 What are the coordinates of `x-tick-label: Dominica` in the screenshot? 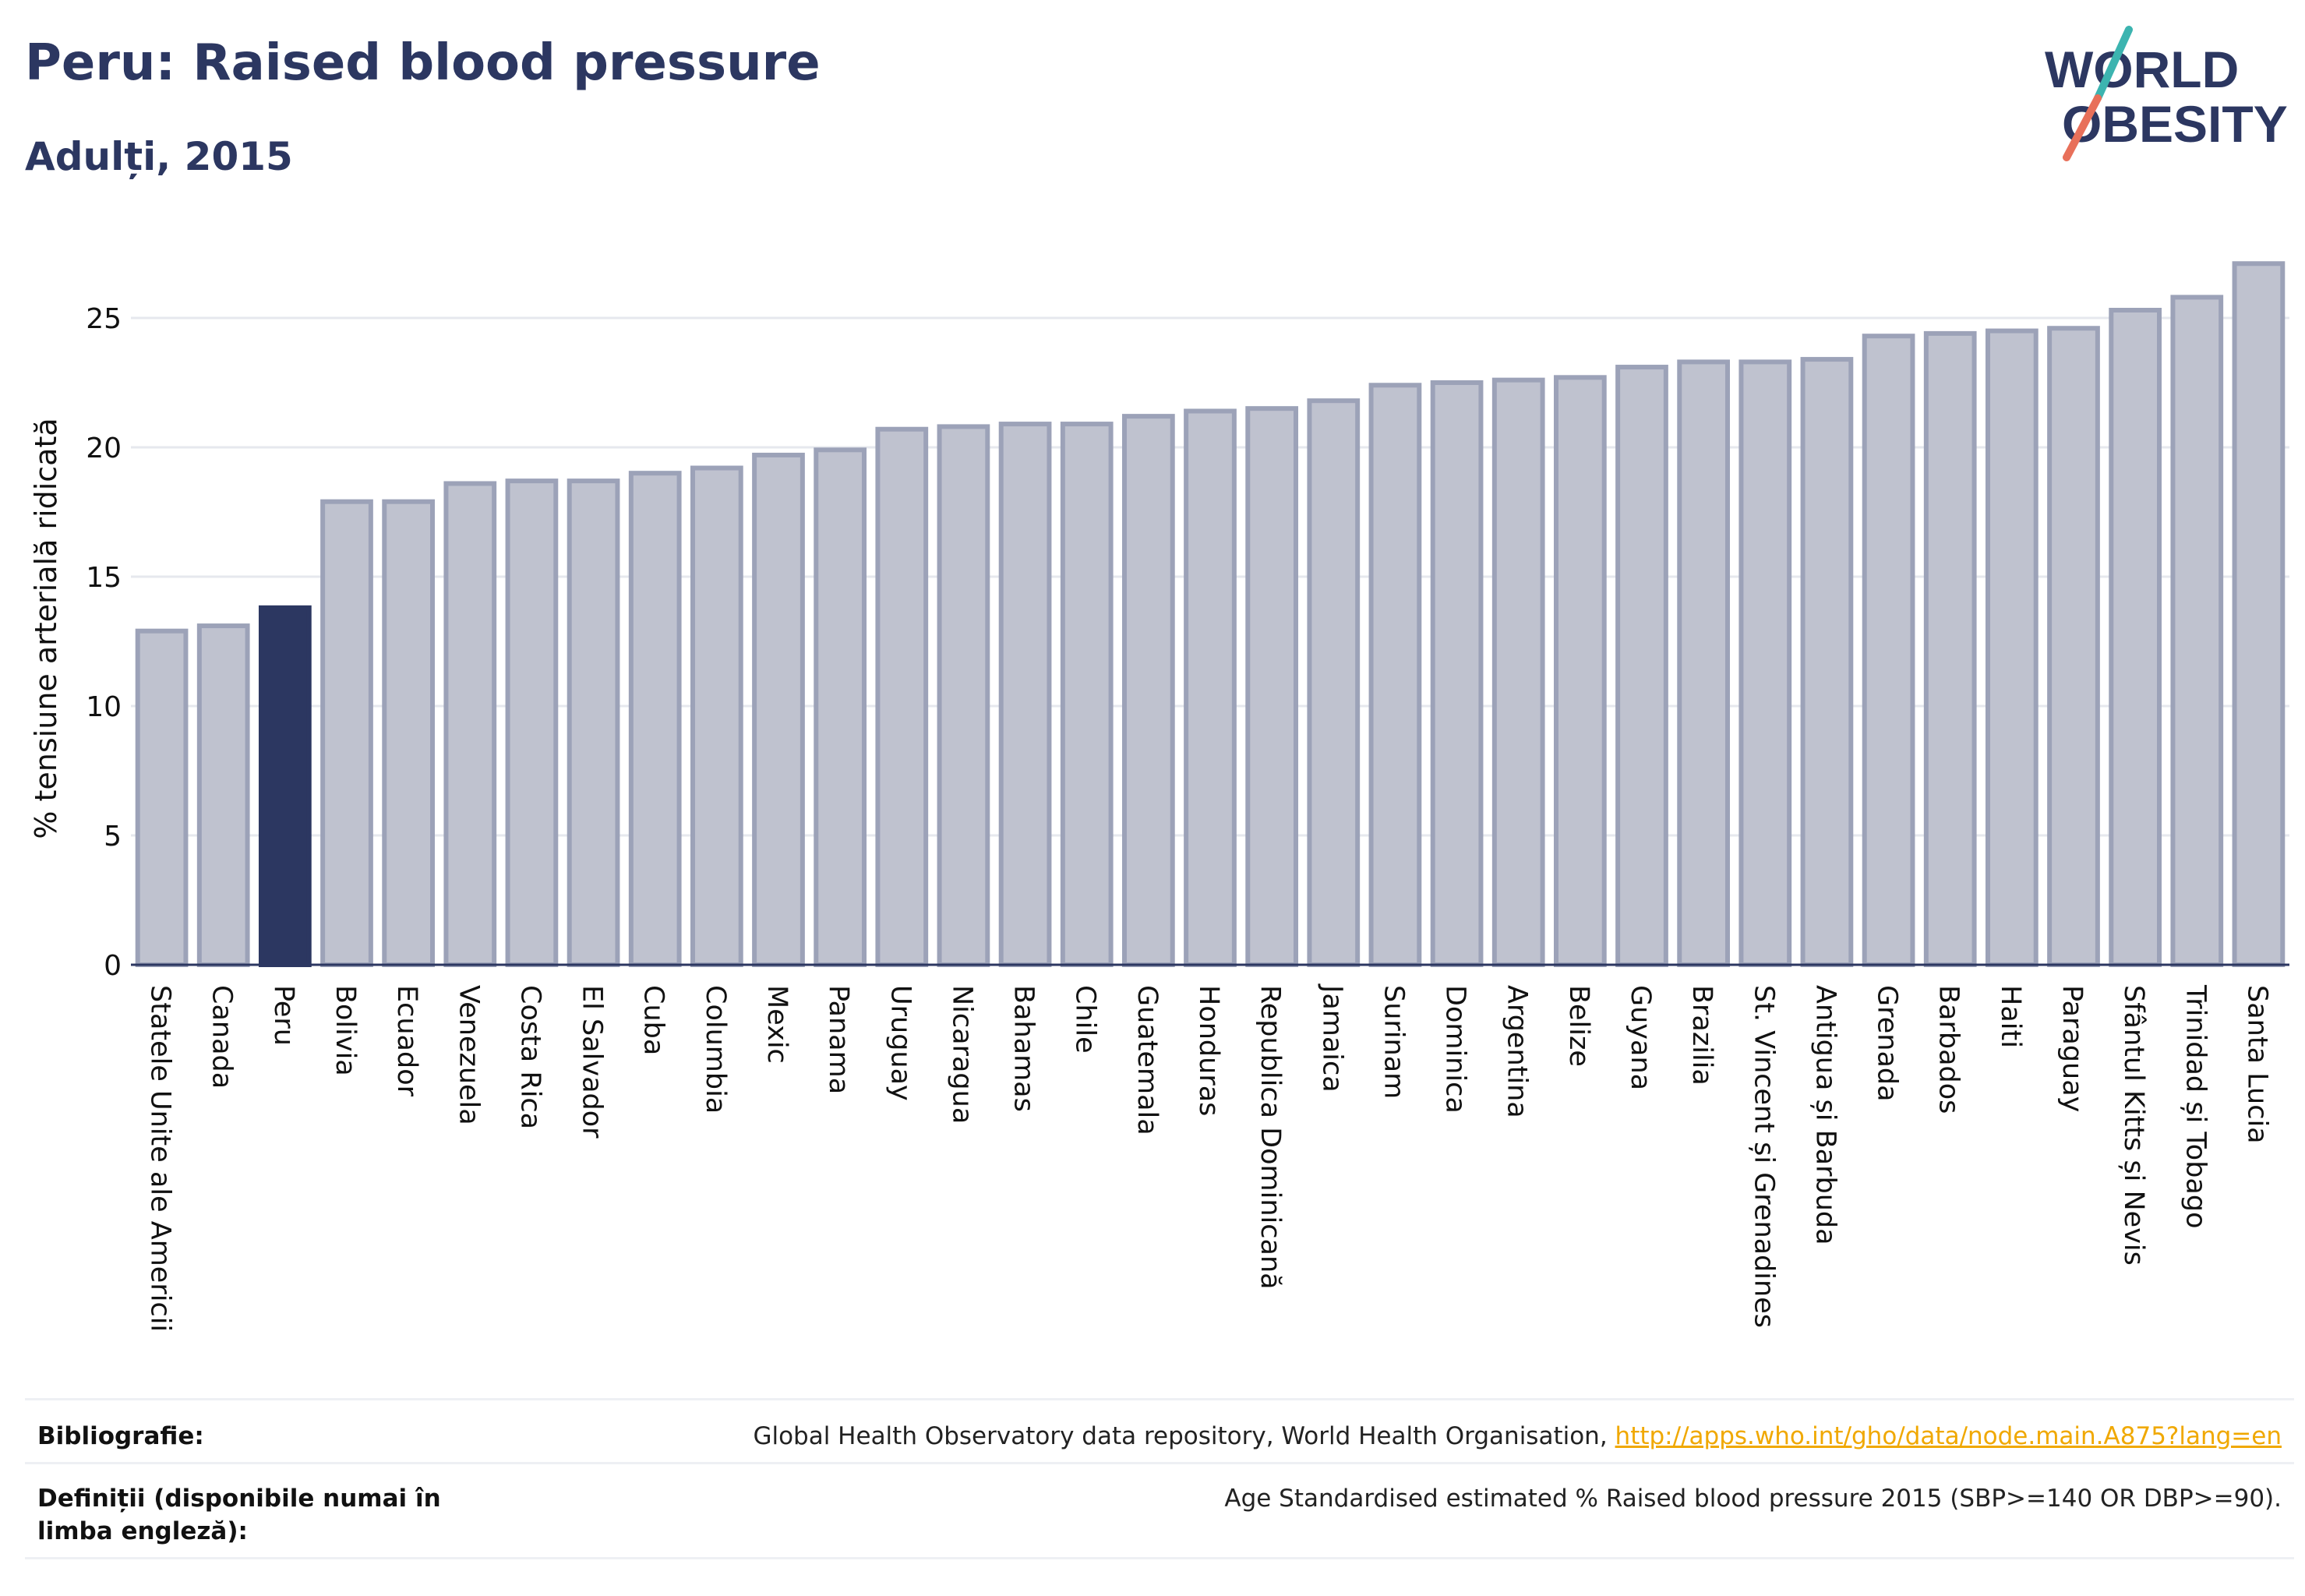 It's located at (1455, 1049).